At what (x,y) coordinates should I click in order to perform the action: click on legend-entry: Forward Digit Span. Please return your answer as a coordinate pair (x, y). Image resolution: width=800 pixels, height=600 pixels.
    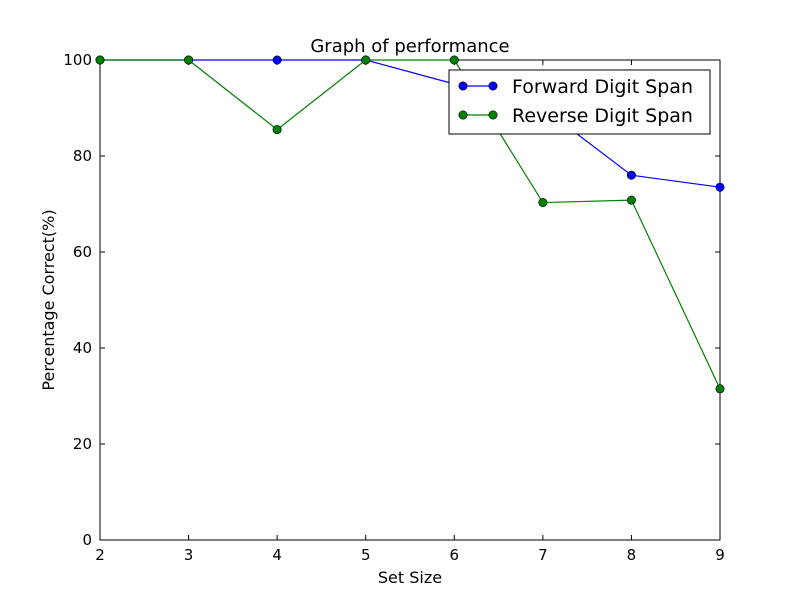
    Looking at the image, I should click on (575, 87).